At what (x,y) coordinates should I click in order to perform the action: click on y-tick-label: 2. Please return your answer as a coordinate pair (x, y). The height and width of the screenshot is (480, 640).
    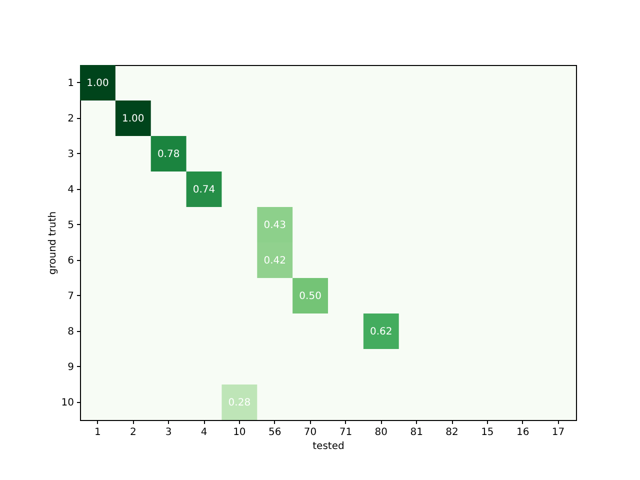
    Looking at the image, I should click on (71, 118).